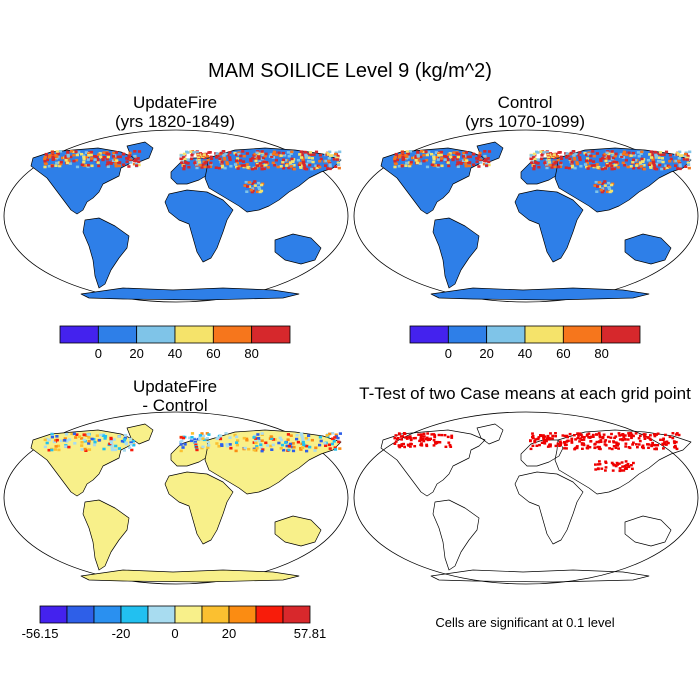 The width and height of the screenshot is (700, 700). I want to click on ttest-grid-cells, so click(537, 452).